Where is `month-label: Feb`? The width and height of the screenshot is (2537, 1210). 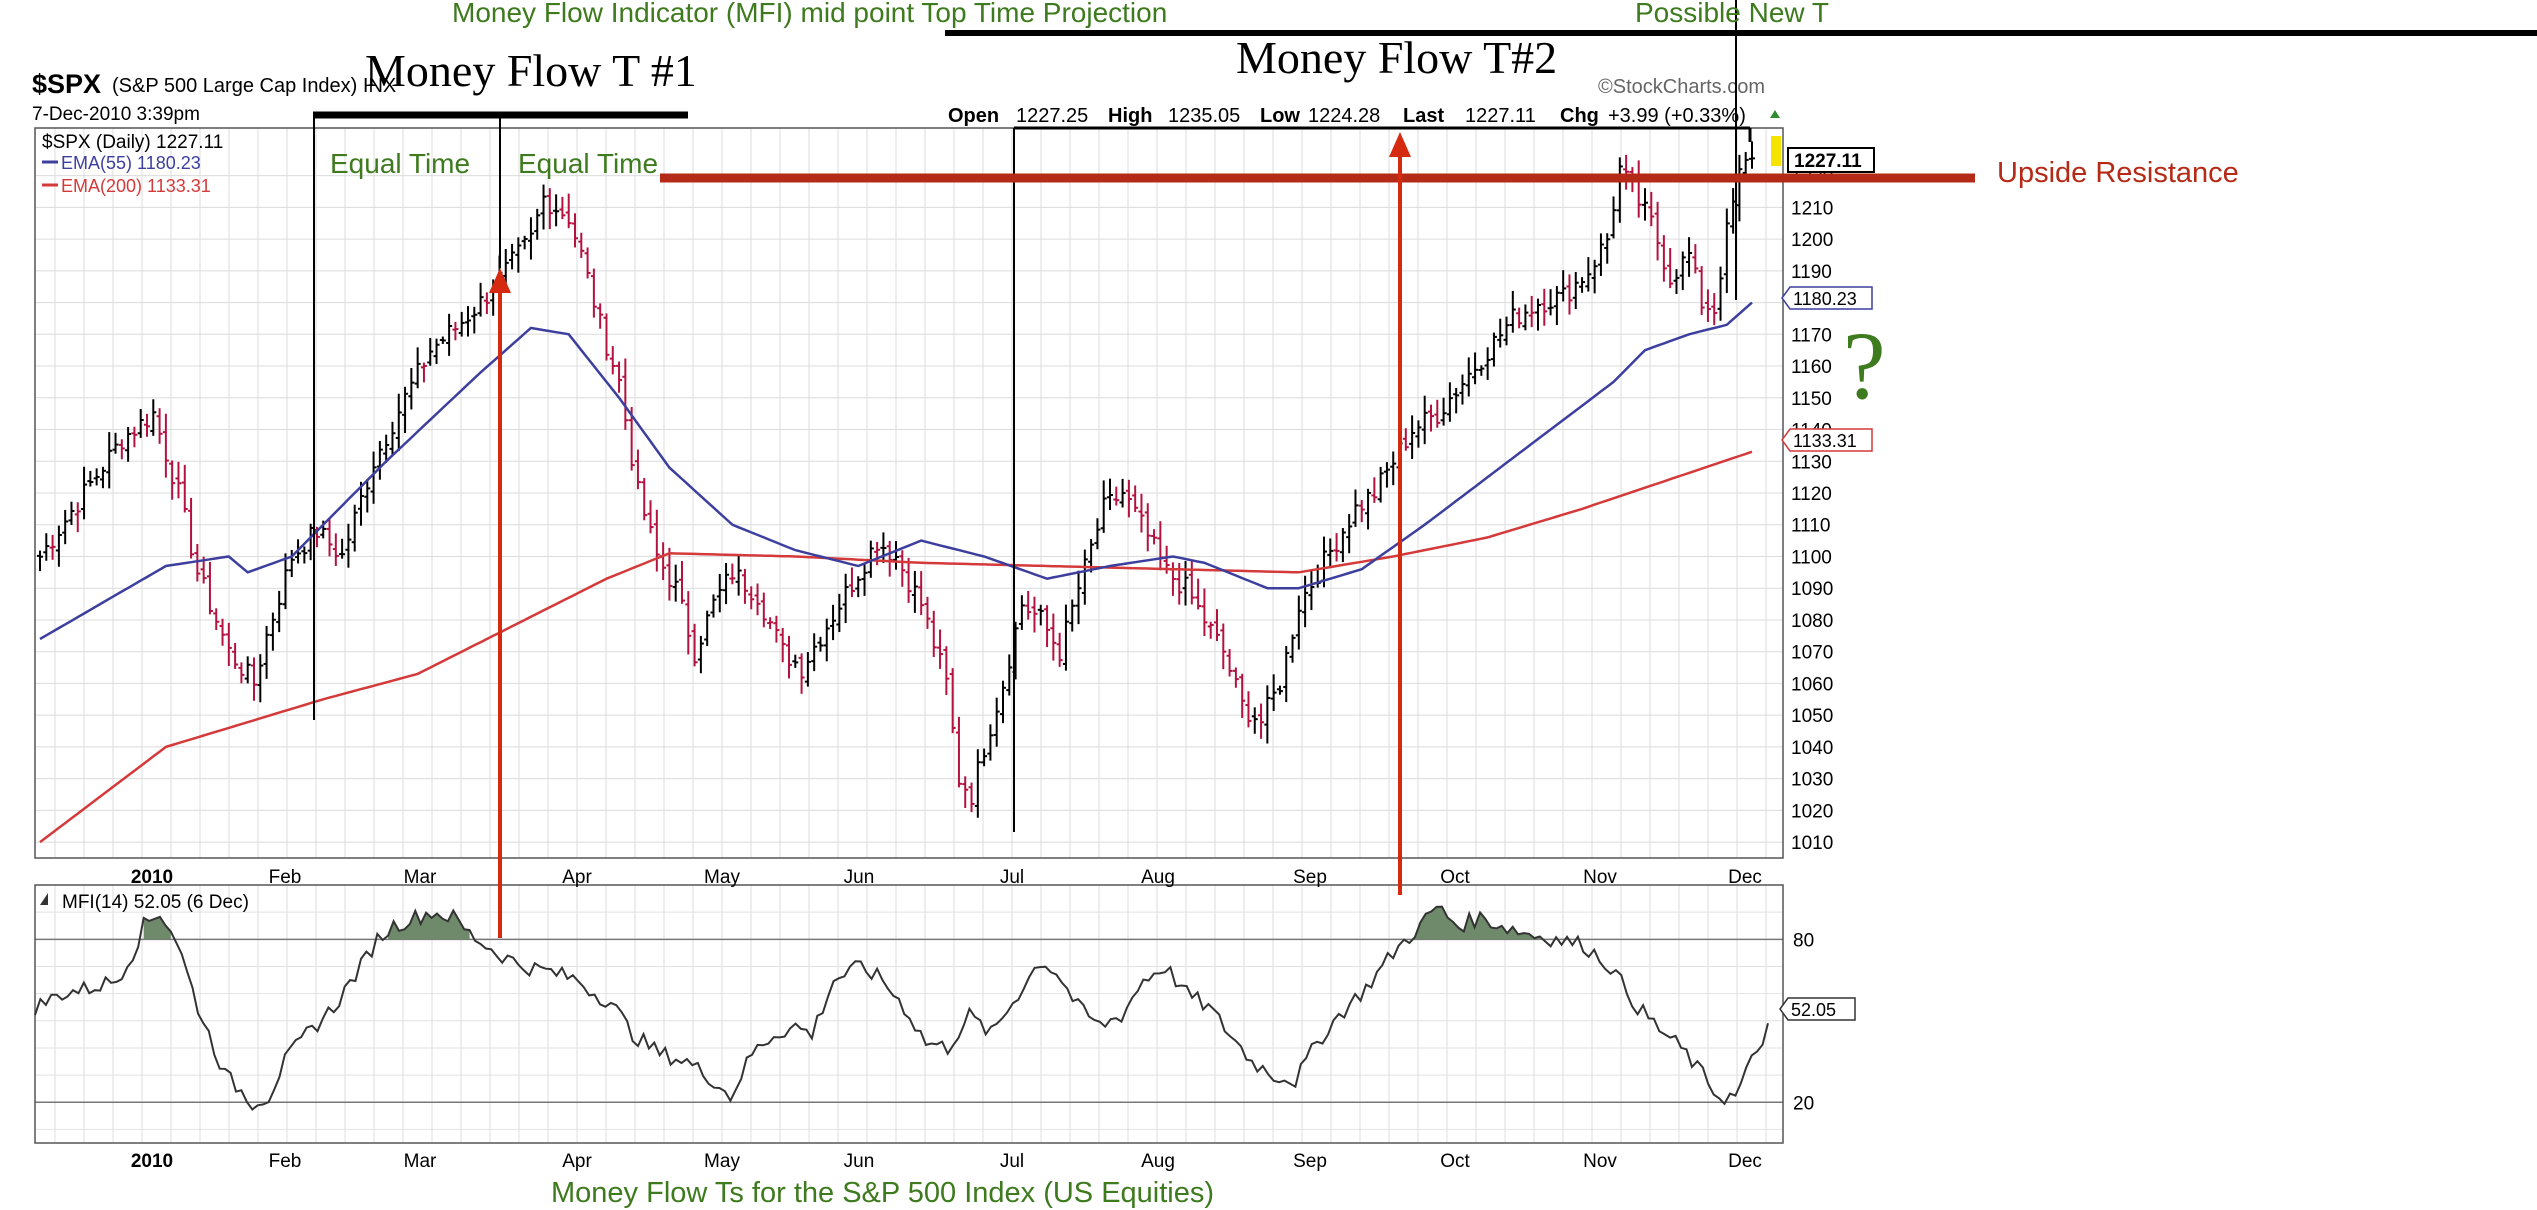
month-label: Feb is located at coordinates (285, 1161).